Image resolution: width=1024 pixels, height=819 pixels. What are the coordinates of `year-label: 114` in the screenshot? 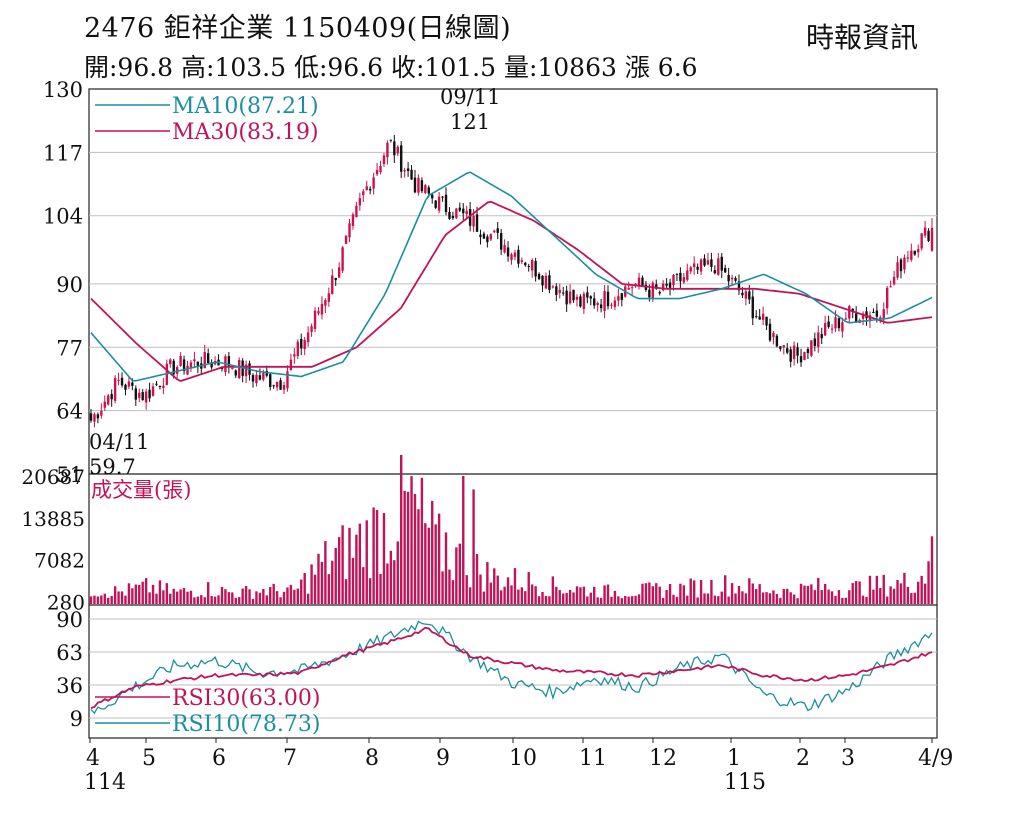 It's located at (105, 782).